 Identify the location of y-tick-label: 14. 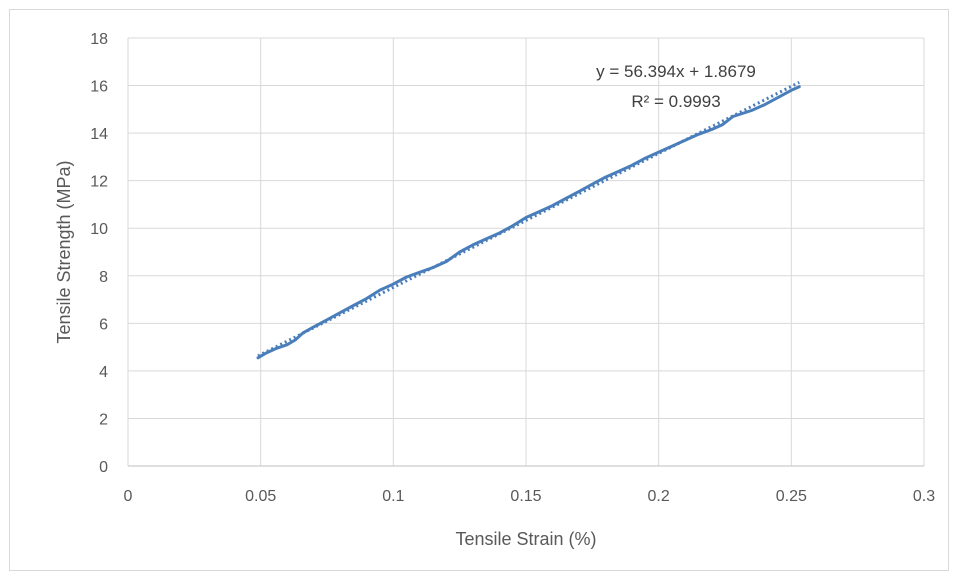
(99, 134).